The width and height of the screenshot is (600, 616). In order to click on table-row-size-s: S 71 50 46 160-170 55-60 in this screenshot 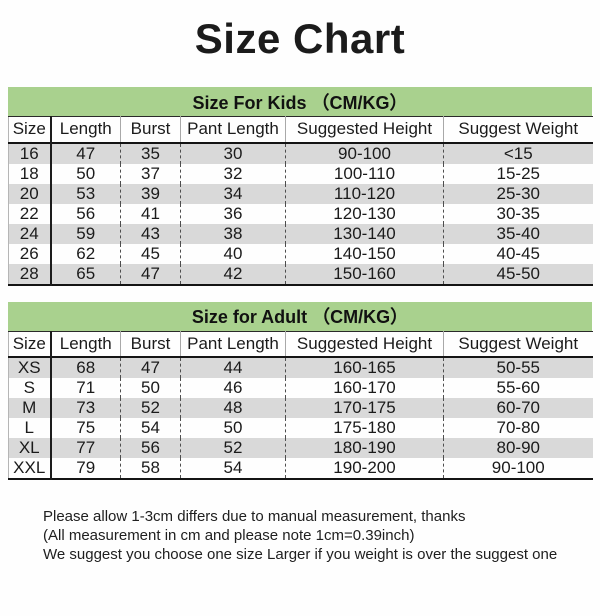, I will do `click(301, 388)`.